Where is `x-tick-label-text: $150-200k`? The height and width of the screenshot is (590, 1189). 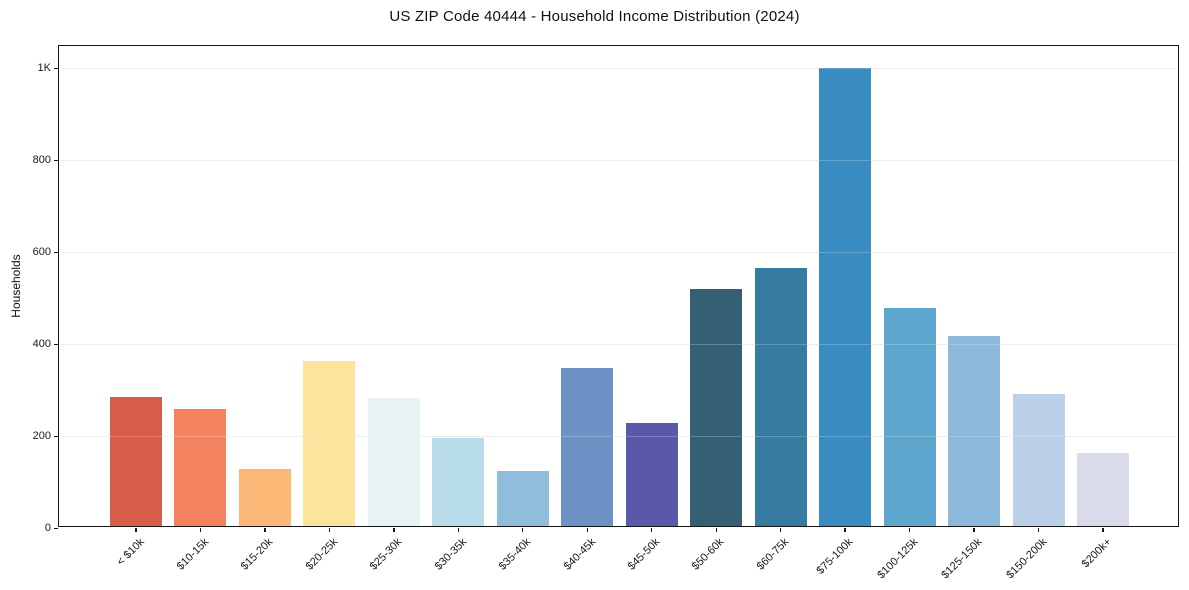
x-tick-label-text: $150-200k is located at coordinates (1026, 559).